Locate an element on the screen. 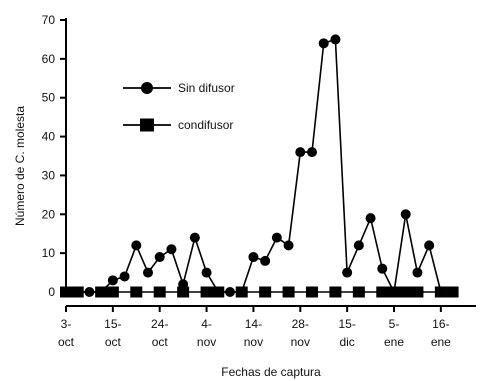  y-tick-label: 0 is located at coordinates (51, 292).